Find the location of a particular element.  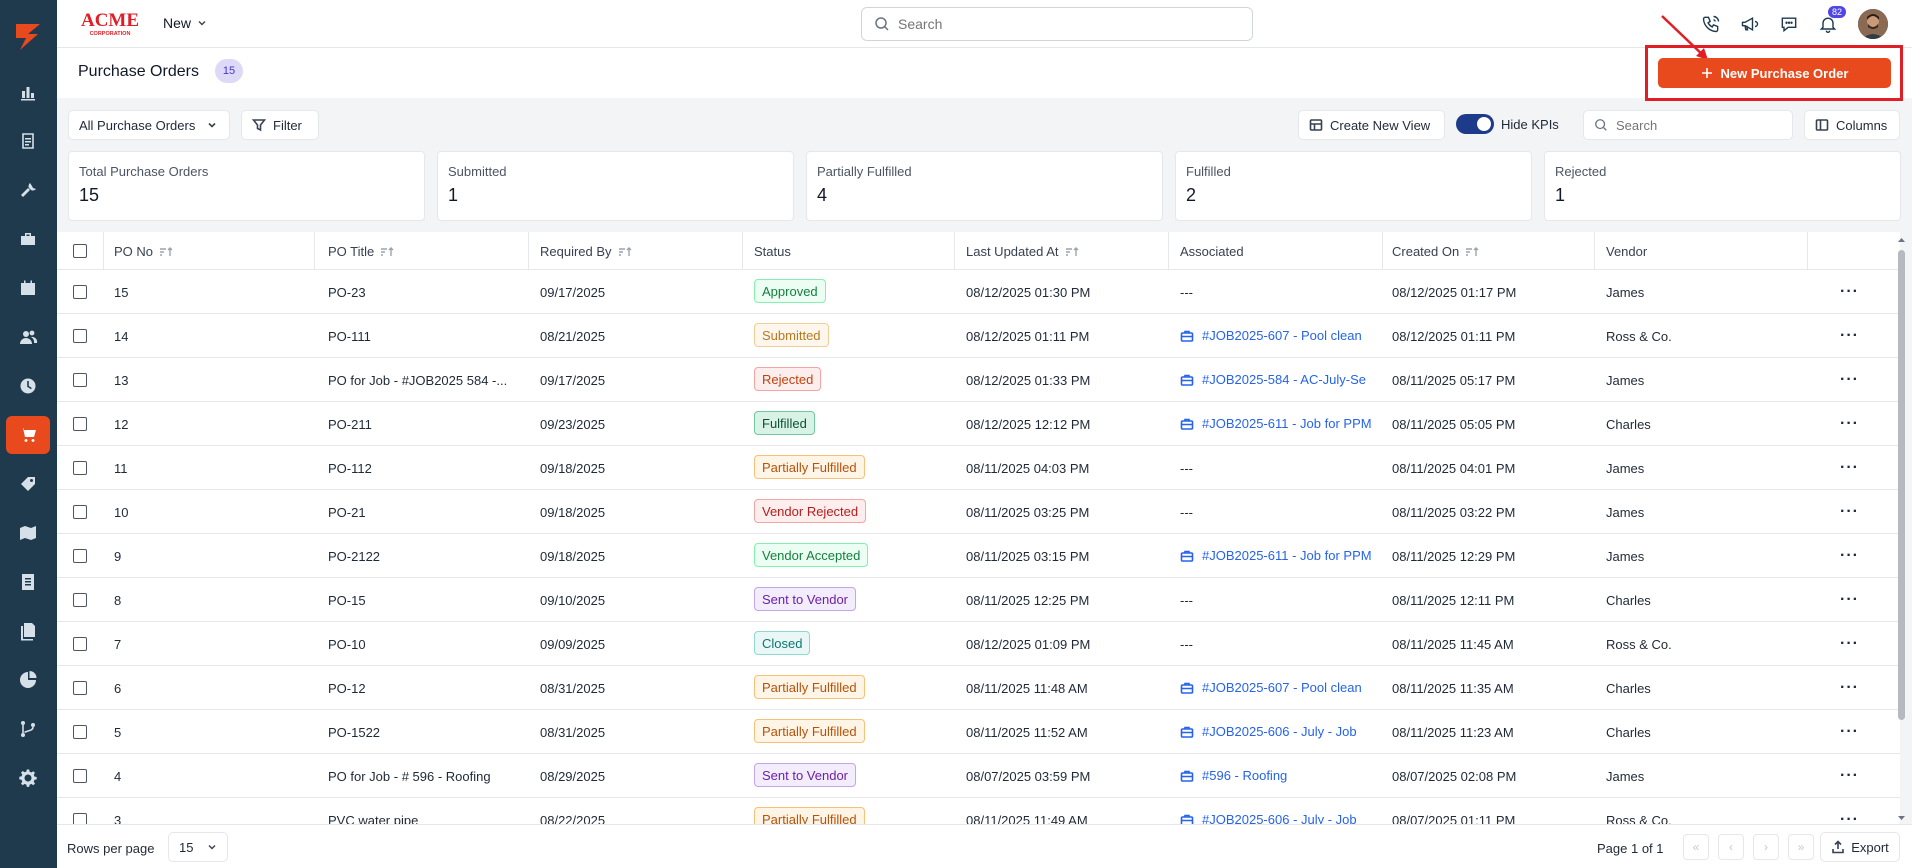

sidebar-item-settings is located at coordinates (28, 778).